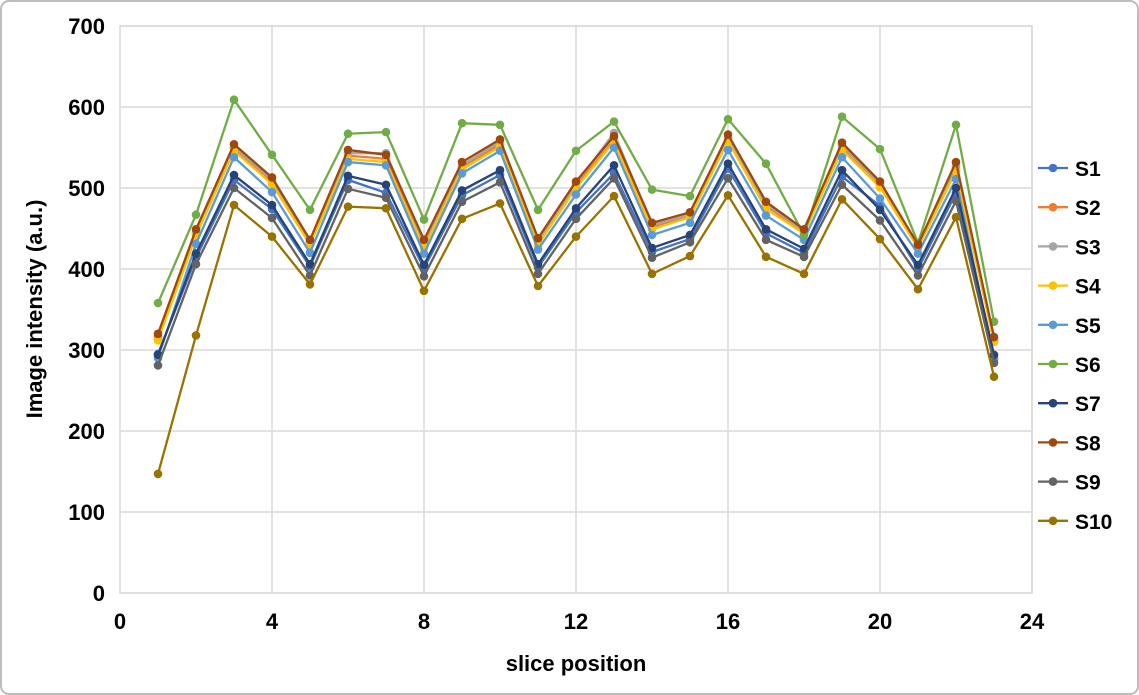 This screenshot has width=1139, height=695. I want to click on y-tick-label-600: 600, so click(86, 107).